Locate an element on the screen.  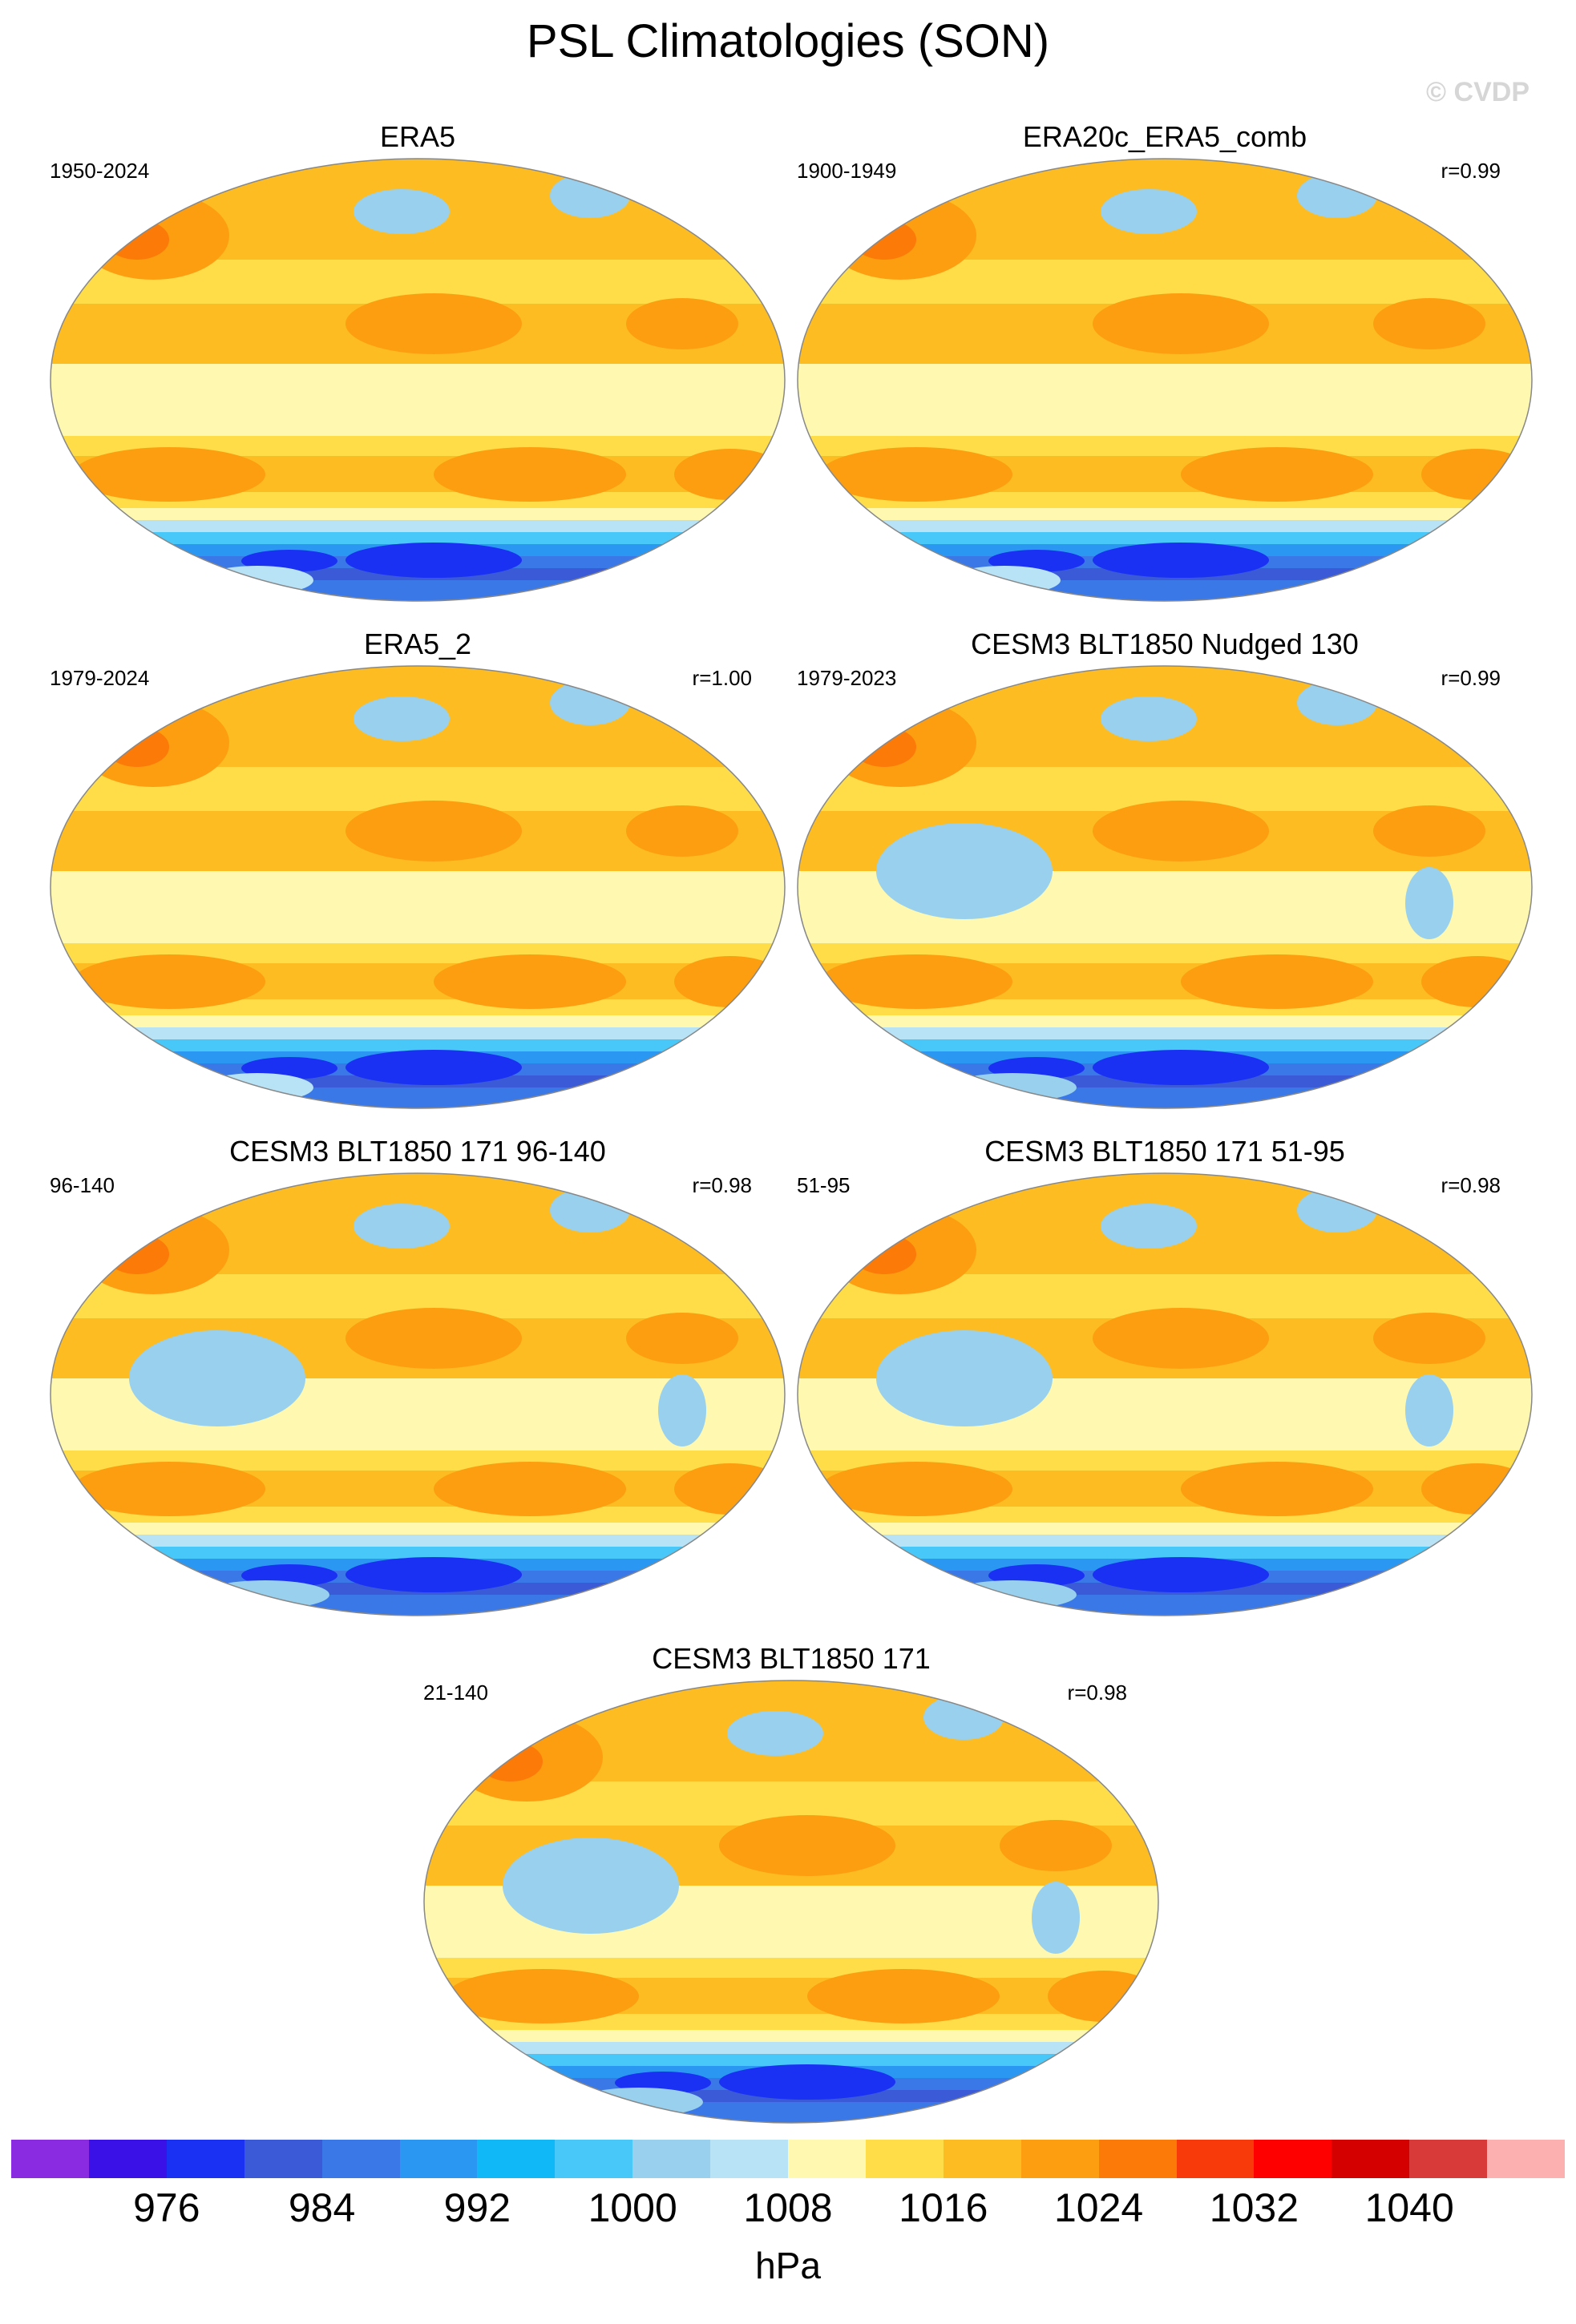
panel-period: 1900-1949 is located at coordinates (847, 171).